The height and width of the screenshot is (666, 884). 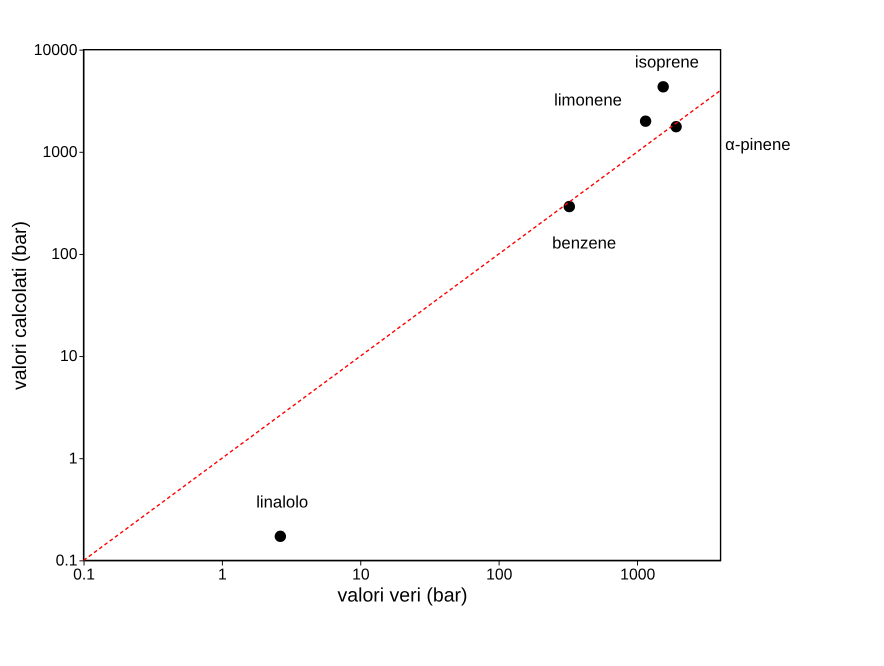 I want to click on y-axis-title: valori calcolati (bar), so click(x=20, y=305).